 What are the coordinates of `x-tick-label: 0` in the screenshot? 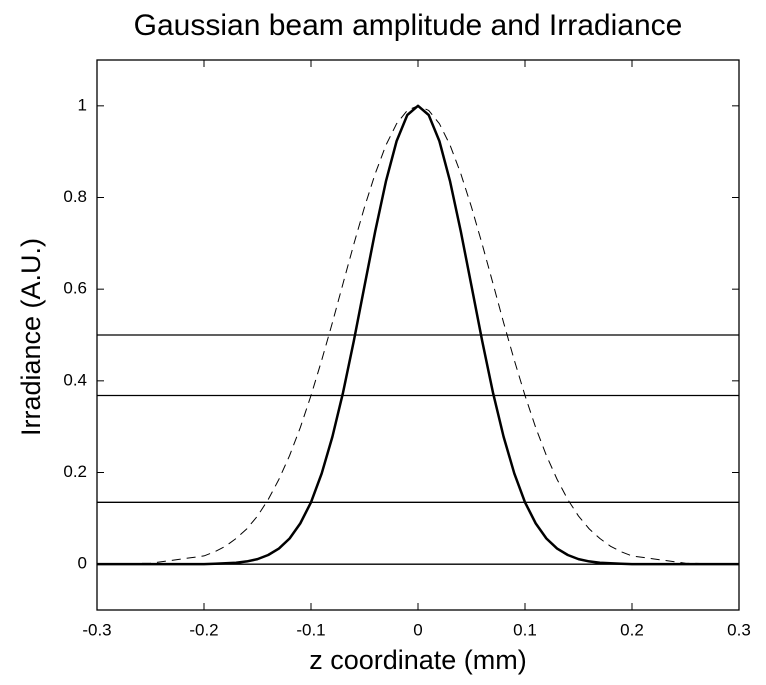 It's located at (417, 629).